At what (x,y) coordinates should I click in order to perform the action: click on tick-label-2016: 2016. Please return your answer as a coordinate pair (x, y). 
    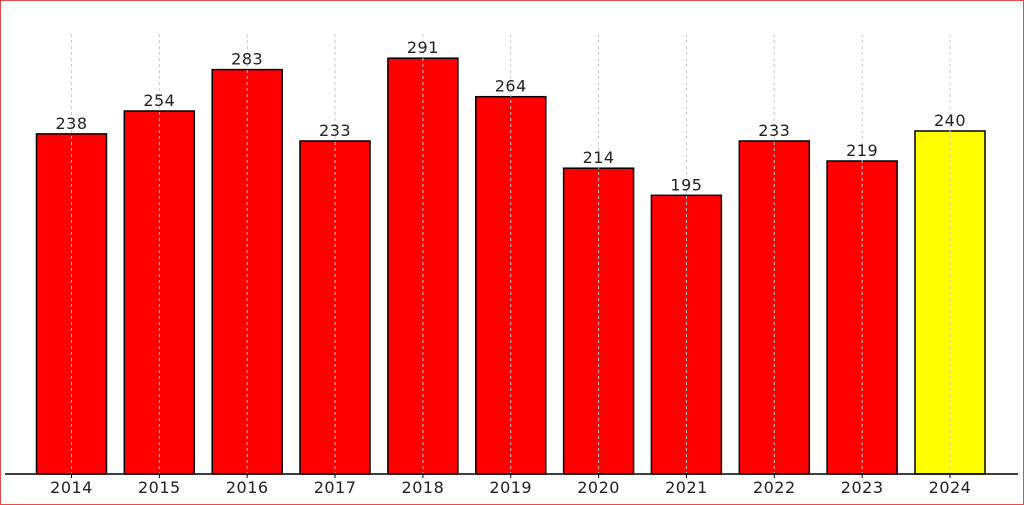
    Looking at the image, I should click on (247, 487).